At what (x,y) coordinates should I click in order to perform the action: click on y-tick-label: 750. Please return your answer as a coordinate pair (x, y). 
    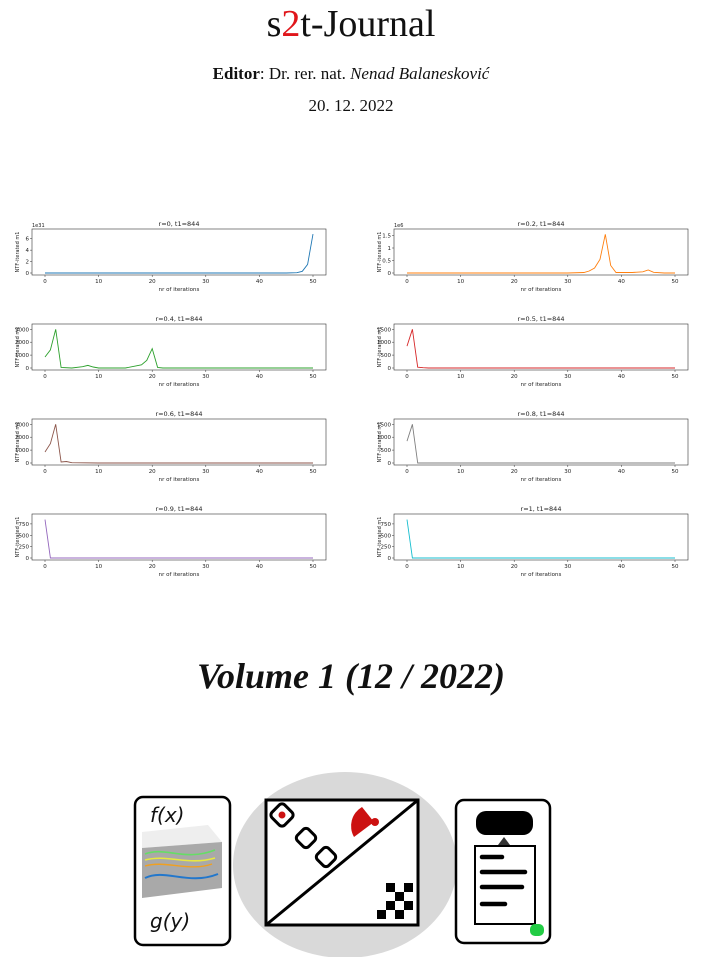
    Looking at the image, I should click on (386, 525).